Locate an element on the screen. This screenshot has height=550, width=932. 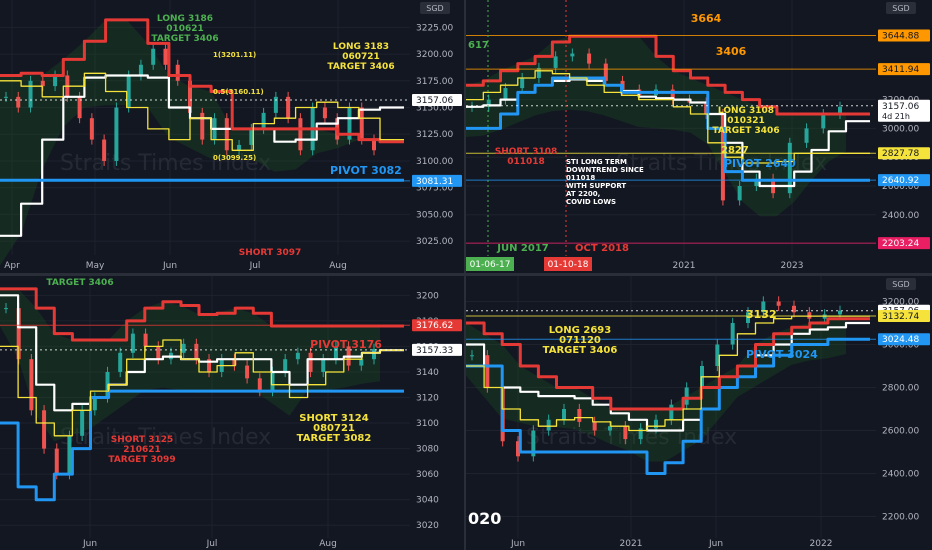
annotation-text: 3406 is located at coordinates (731, 51).